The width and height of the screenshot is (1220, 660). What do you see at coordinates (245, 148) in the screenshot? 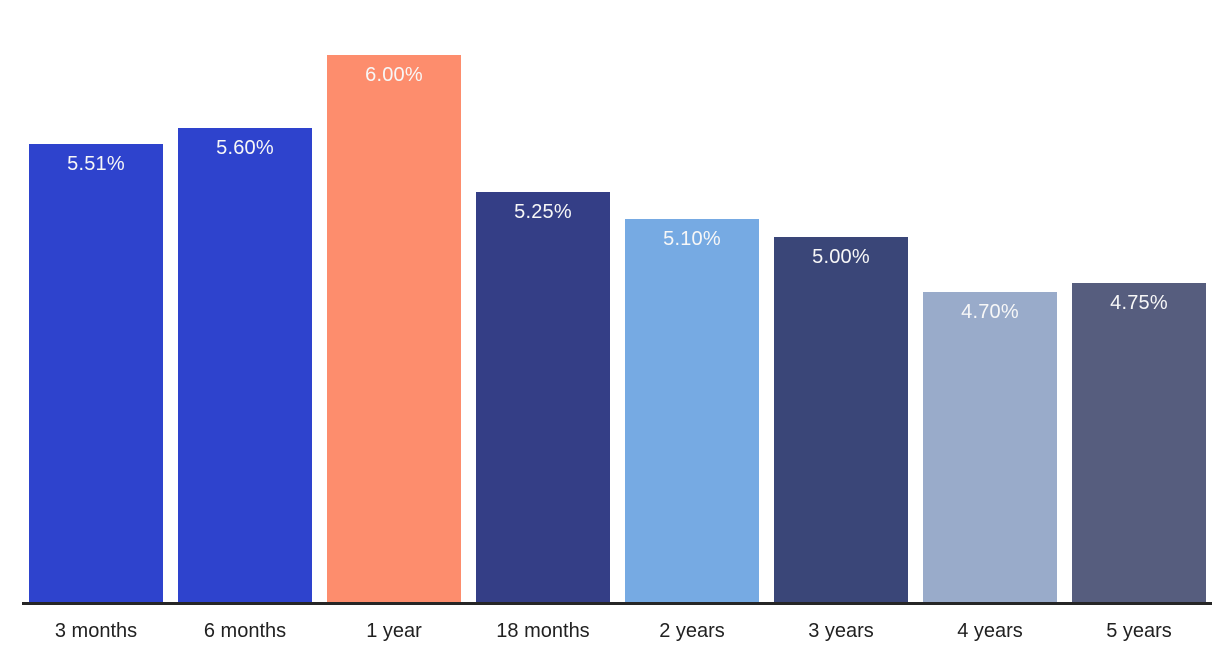
I see `bar-value-label: 5.60%` at bounding box center [245, 148].